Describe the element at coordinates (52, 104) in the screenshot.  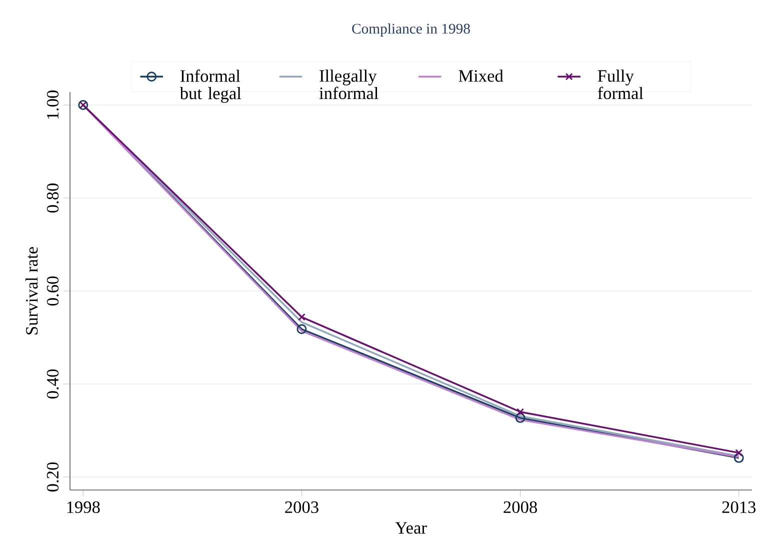
I see `y-tick-label: 1.00` at that location.